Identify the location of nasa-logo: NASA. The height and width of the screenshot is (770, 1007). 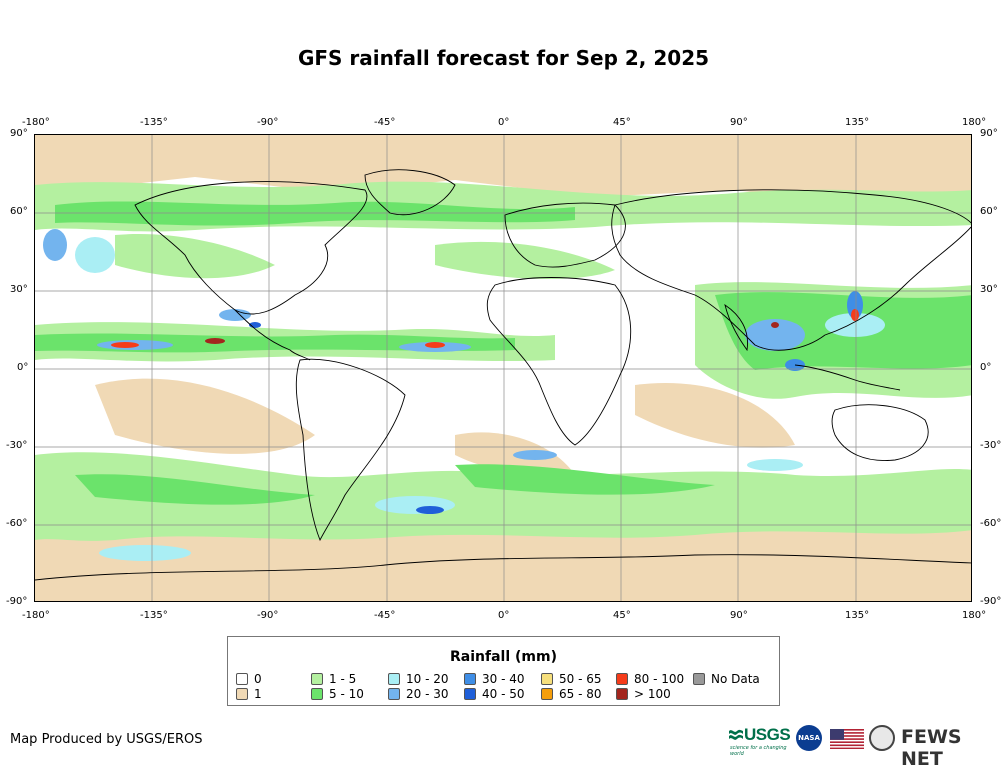
(809, 738).